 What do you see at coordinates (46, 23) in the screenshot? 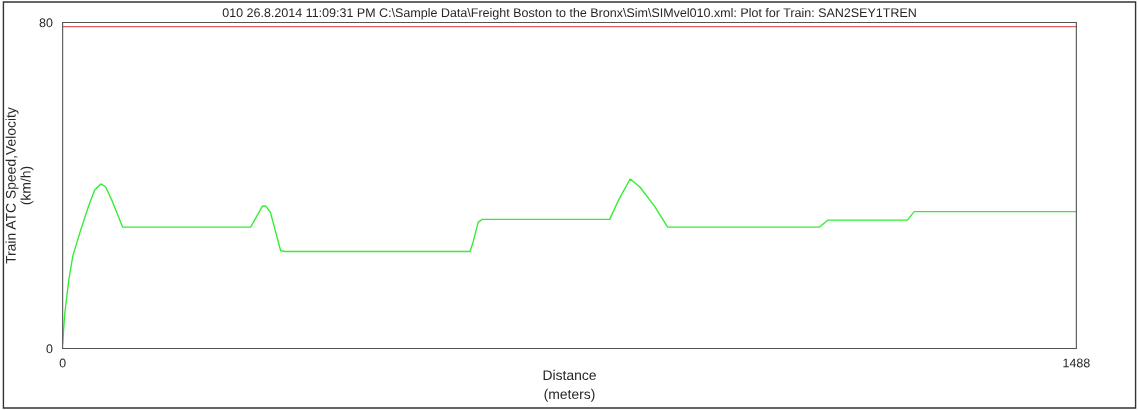
I see `y-tick-label: 80` at bounding box center [46, 23].